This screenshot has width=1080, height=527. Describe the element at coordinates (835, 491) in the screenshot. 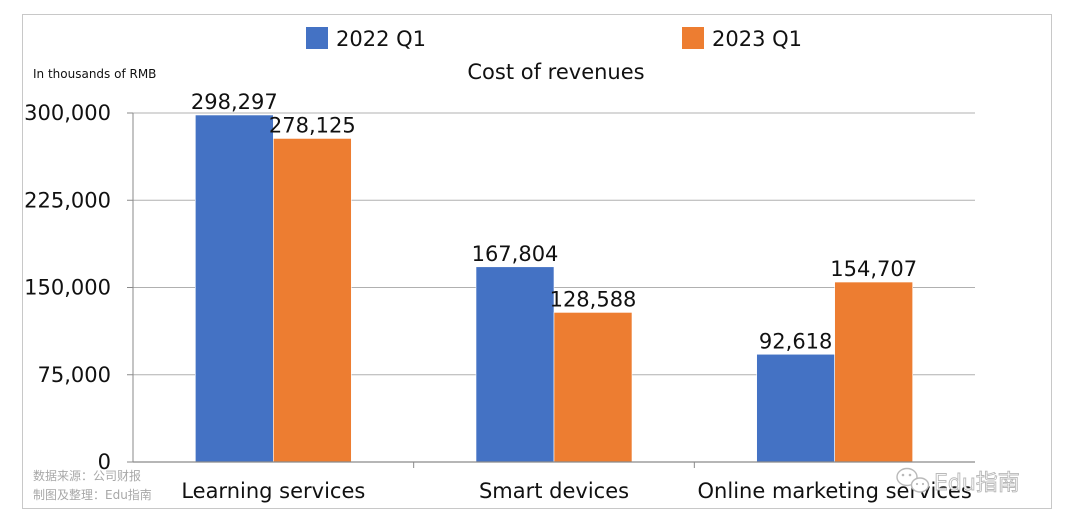

I see `x-tick-label: Online marketing services` at that location.